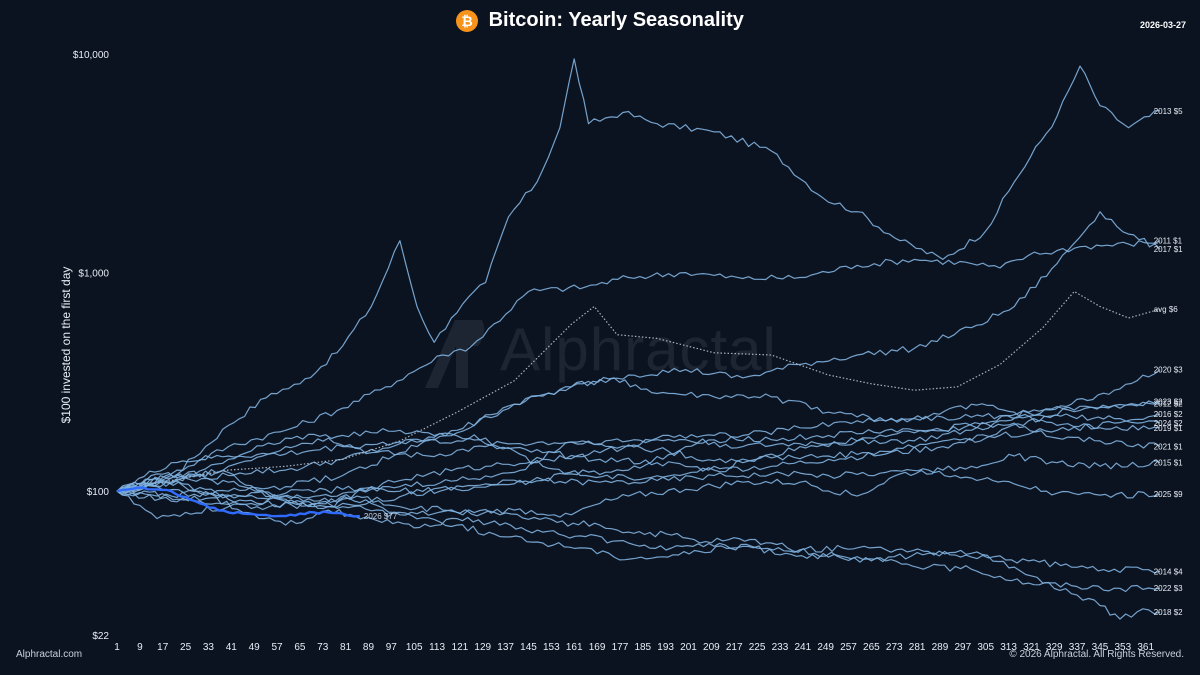  What do you see at coordinates (985, 647) in the screenshot?
I see `x-tick-label: 305` at bounding box center [985, 647].